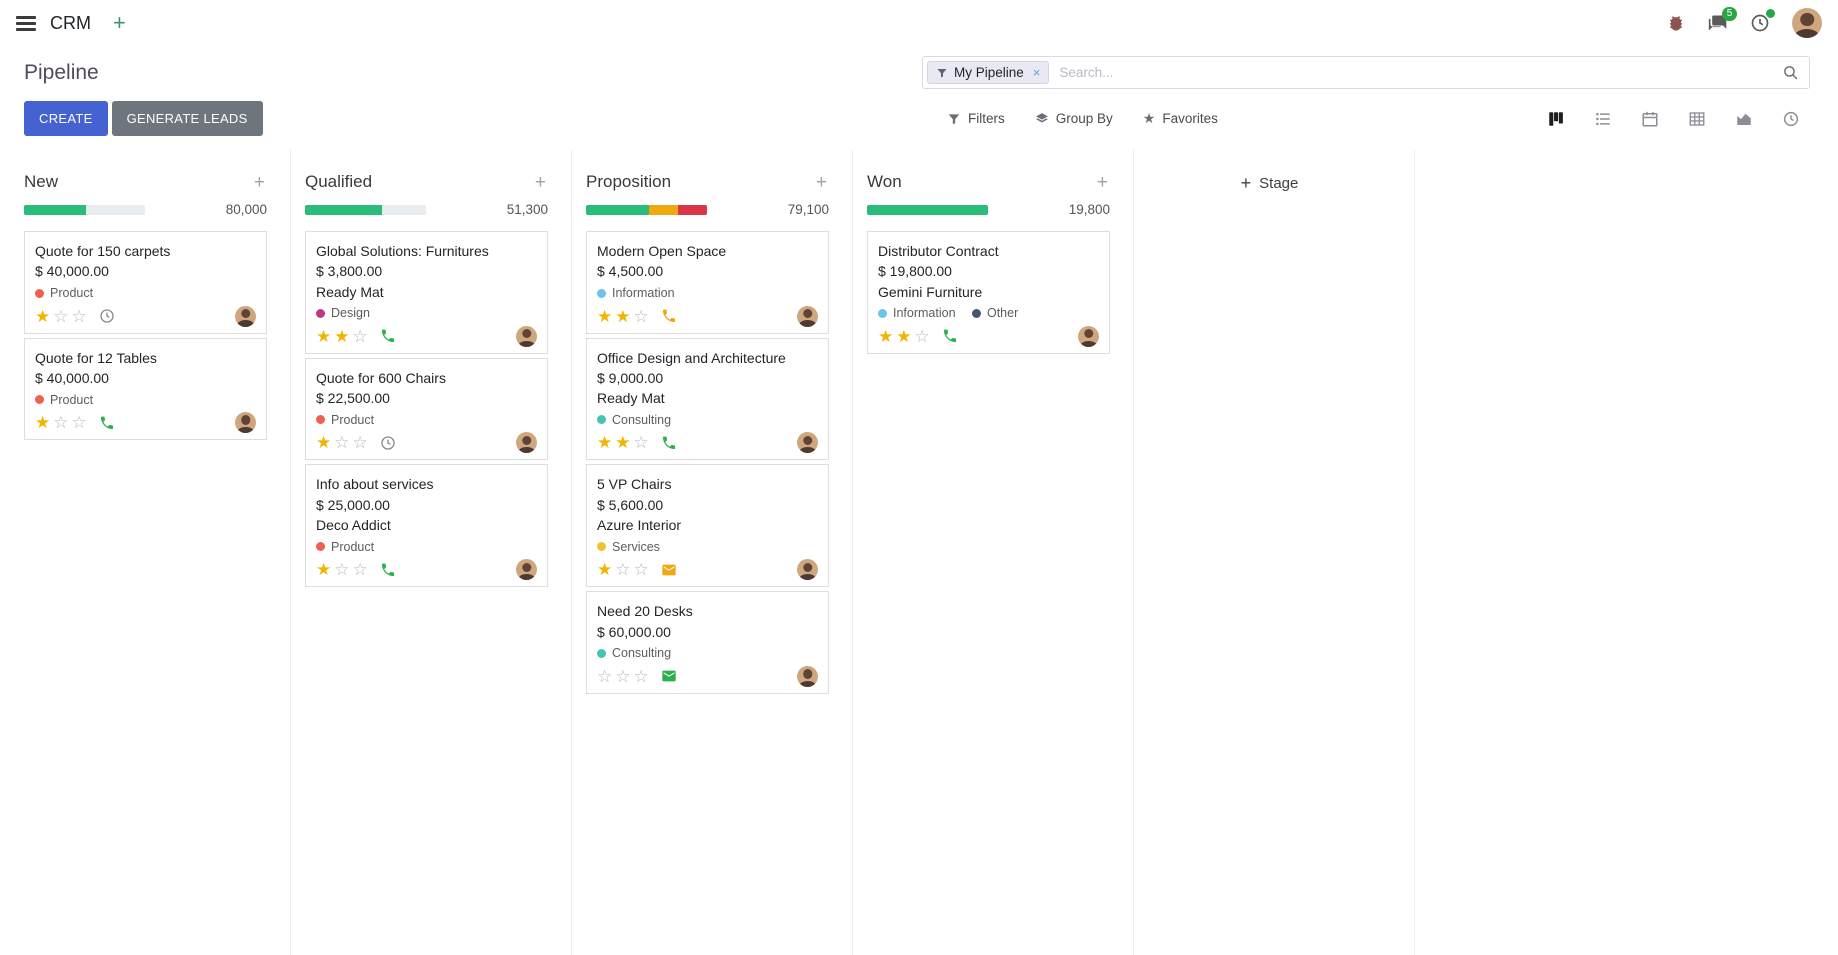 This screenshot has width=1838, height=955. What do you see at coordinates (976, 118) in the screenshot?
I see `filters-button: Filters` at bounding box center [976, 118].